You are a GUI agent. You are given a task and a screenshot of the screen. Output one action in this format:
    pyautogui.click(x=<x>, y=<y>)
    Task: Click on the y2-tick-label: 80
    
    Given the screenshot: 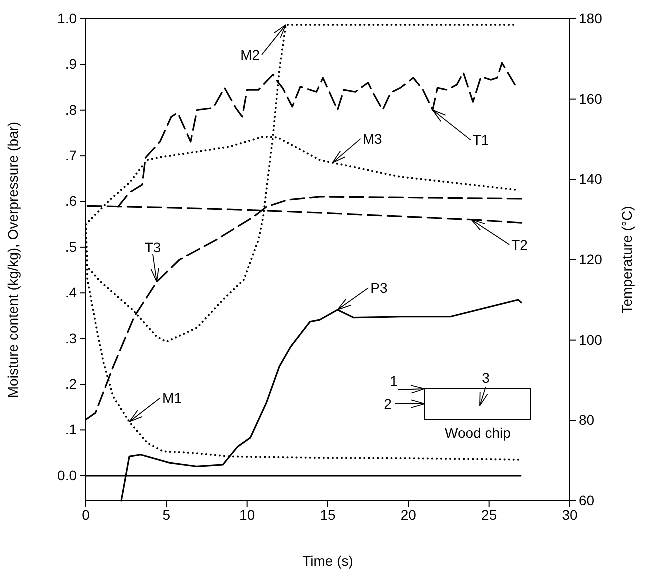 What is the action you would take?
    pyautogui.click(x=587, y=420)
    